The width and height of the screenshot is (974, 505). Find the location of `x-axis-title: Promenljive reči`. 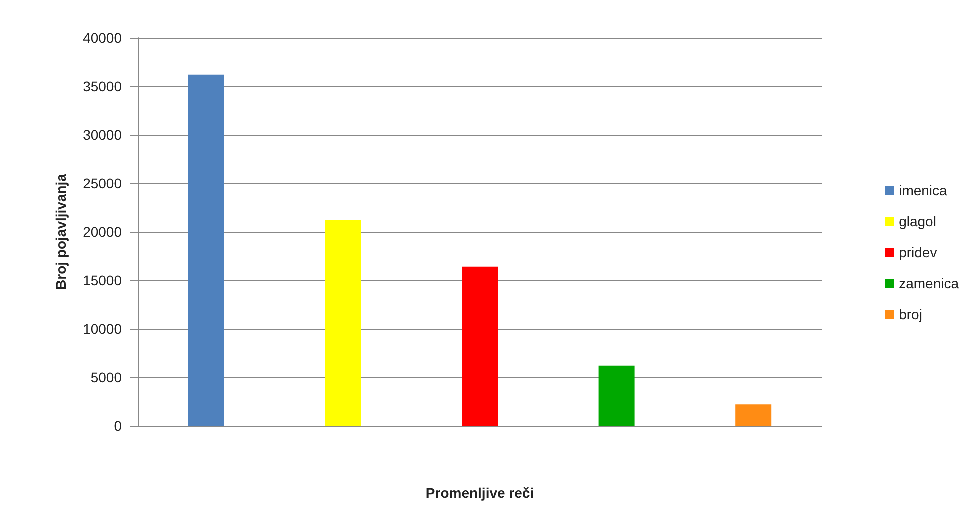

x-axis-title: Promenljive reči is located at coordinates (480, 493).